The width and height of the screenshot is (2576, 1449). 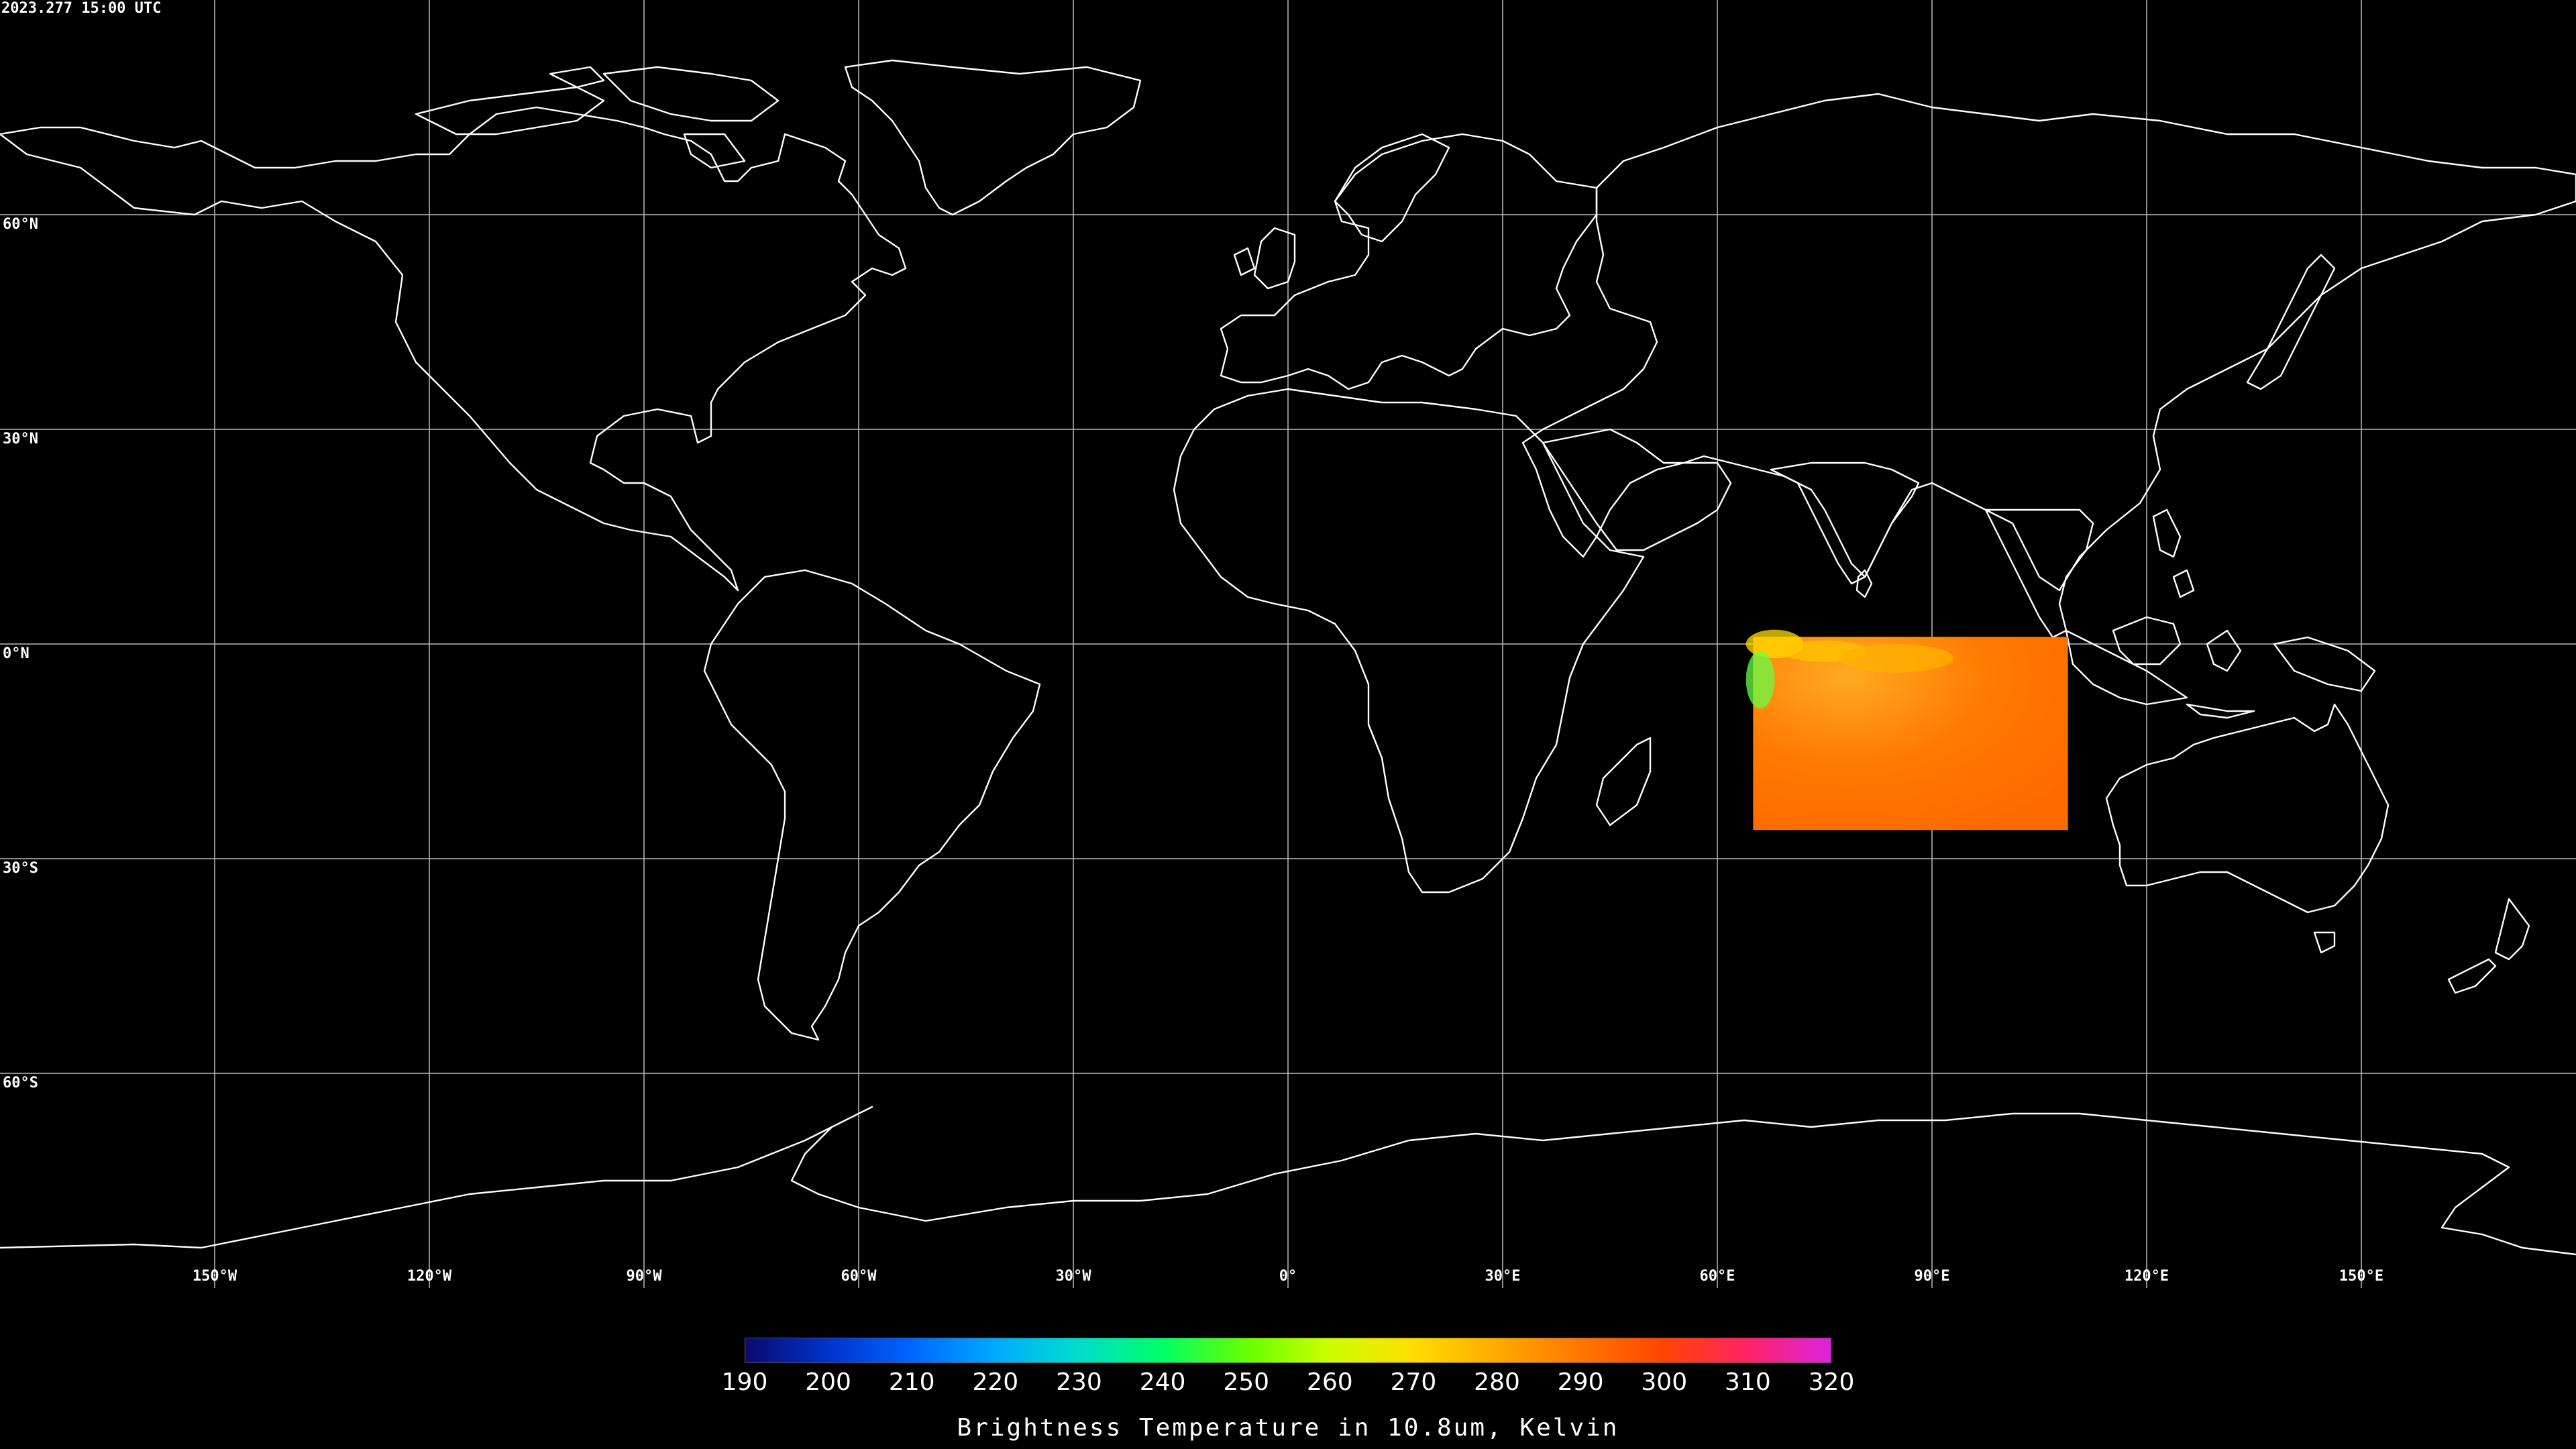 What do you see at coordinates (20, 868) in the screenshot?
I see `latitude-label: 30°S` at bounding box center [20, 868].